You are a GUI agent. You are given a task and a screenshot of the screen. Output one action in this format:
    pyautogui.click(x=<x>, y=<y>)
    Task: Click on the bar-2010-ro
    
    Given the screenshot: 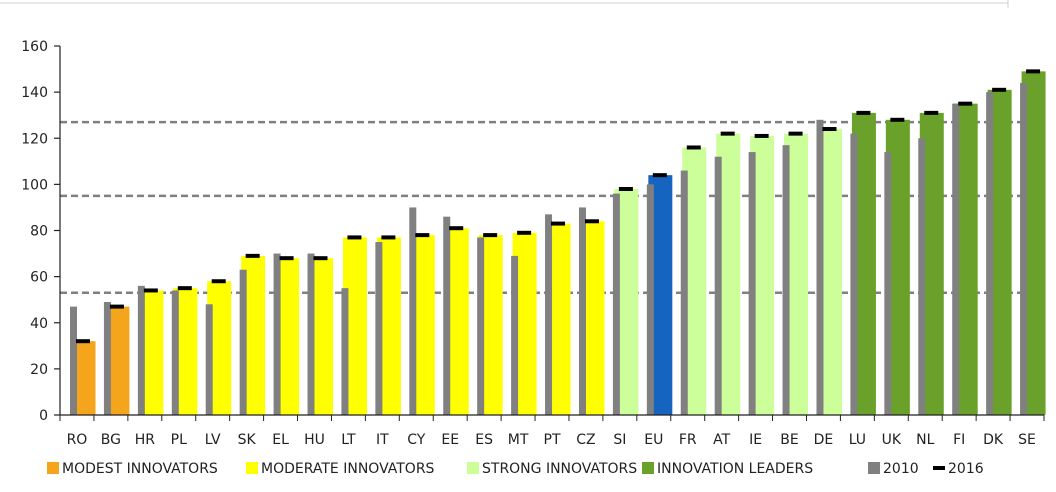 What is the action you would take?
    pyautogui.click(x=73, y=360)
    